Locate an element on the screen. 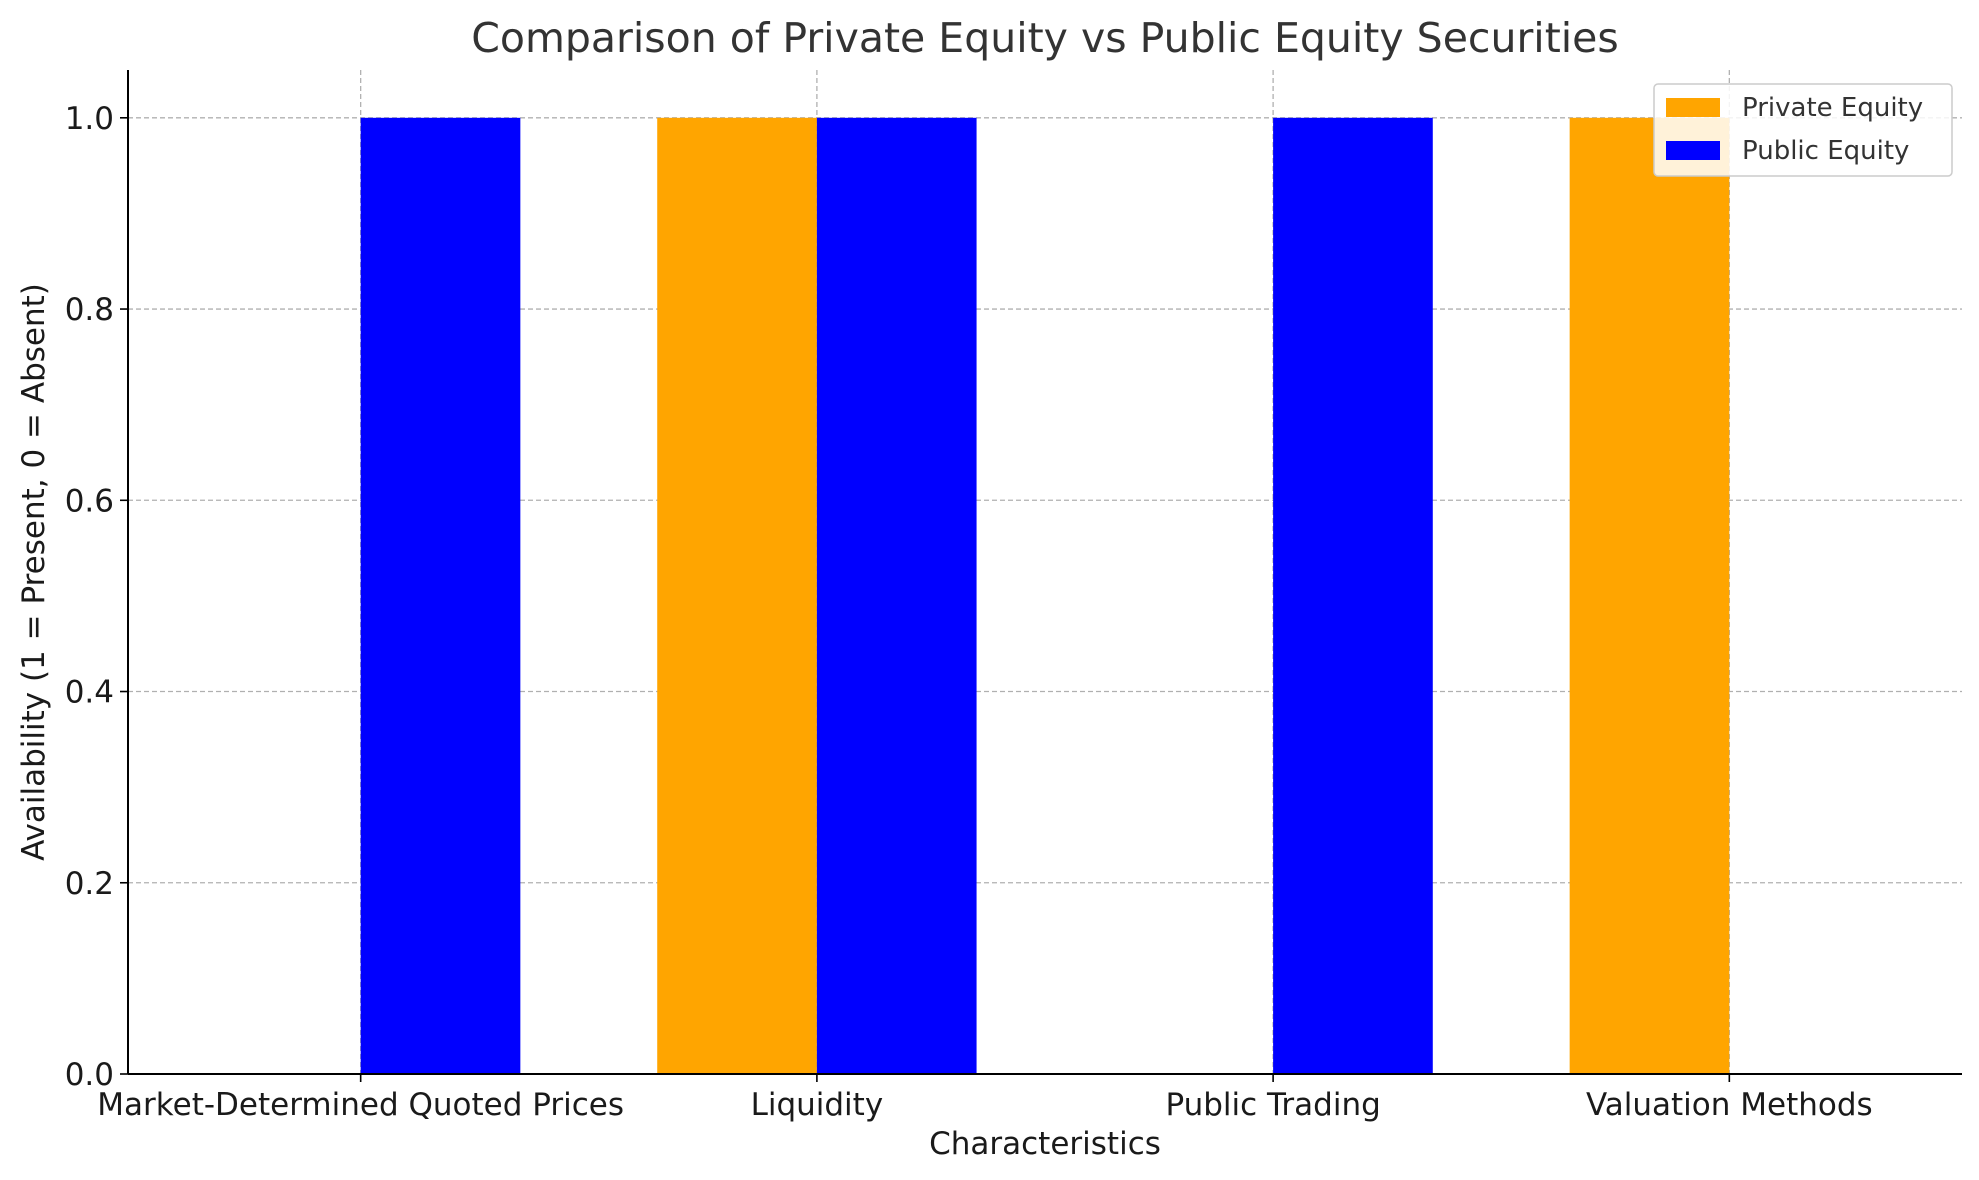 Image resolution: width=1979 pixels, height=1180 pixels. y-ticks: 0.0 0.2 0.4 0.6 0.8 1.0 is located at coordinates (96, 597).